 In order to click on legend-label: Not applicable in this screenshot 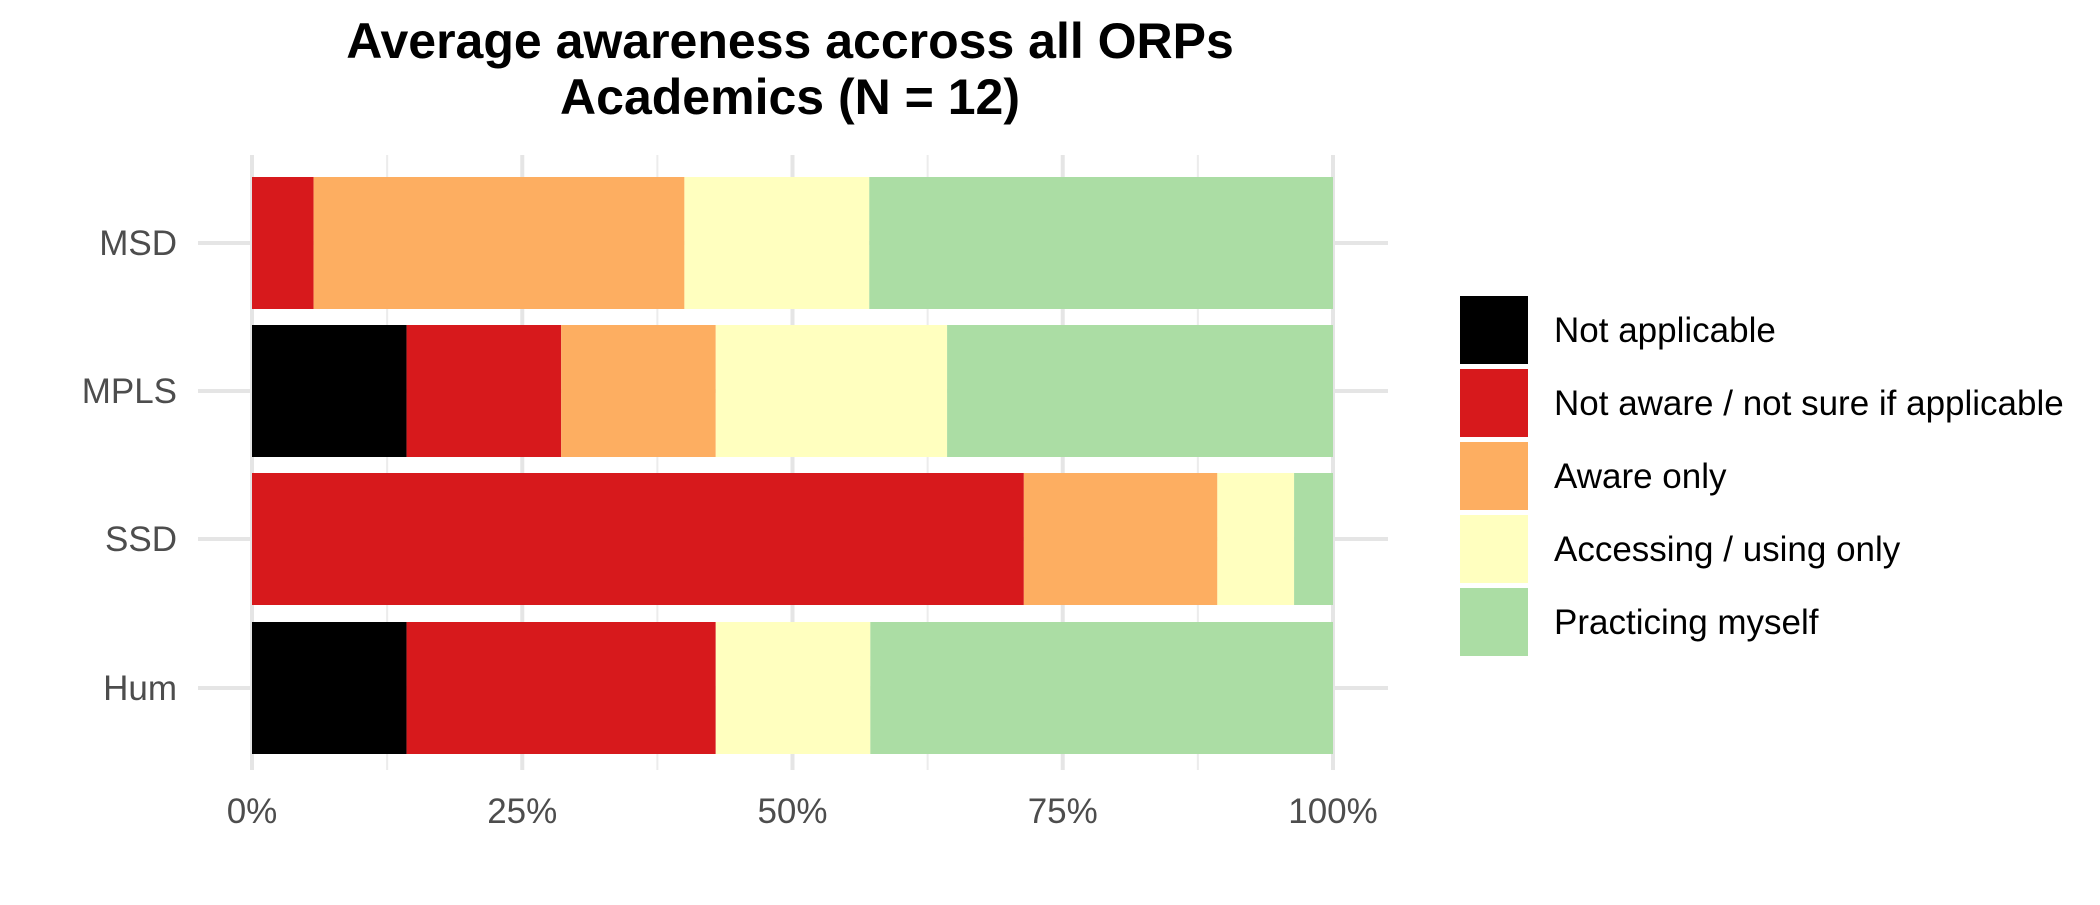, I will do `click(1665, 330)`.